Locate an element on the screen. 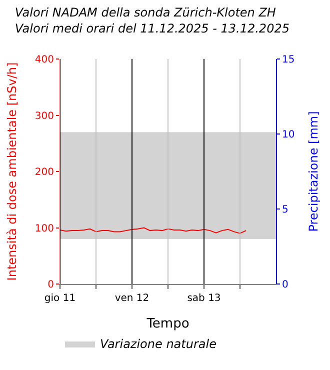 Image resolution: width=330 pixels, height=370 pixels. legend-label: Variazione naturale is located at coordinates (158, 344).